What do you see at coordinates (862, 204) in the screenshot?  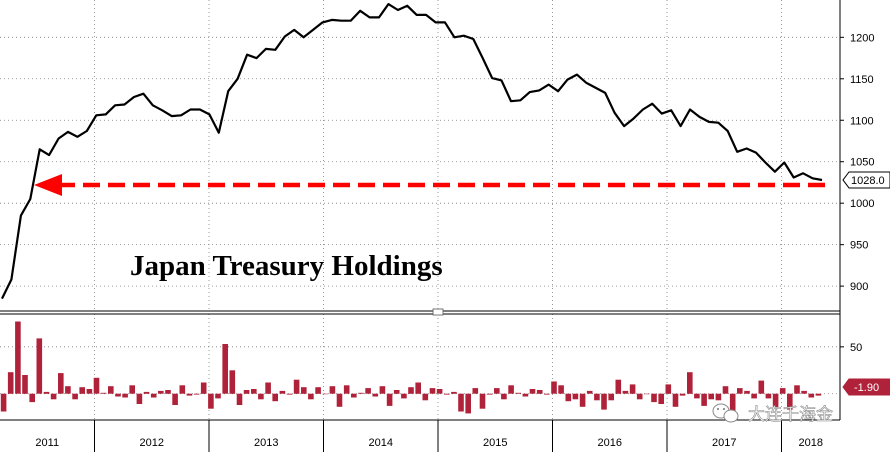 I see `upper-y-tick-label: 1000` at bounding box center [862, 204].